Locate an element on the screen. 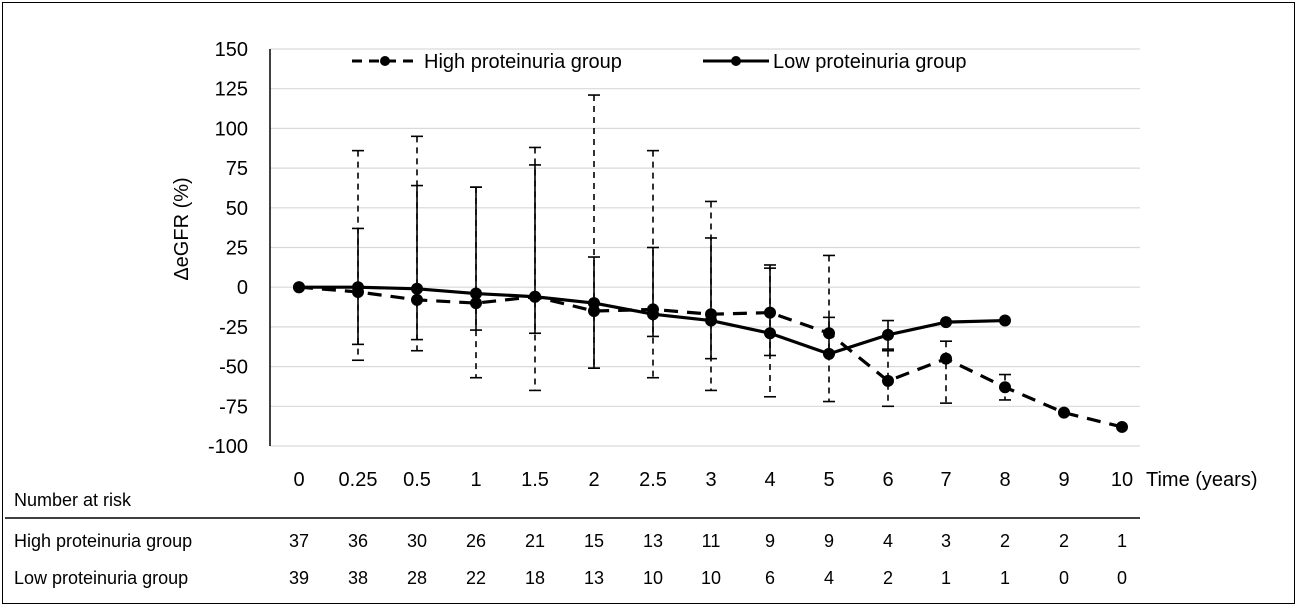 This screenshot has height=608, width=1299. series-line-low is located at coordinates (652, 320).